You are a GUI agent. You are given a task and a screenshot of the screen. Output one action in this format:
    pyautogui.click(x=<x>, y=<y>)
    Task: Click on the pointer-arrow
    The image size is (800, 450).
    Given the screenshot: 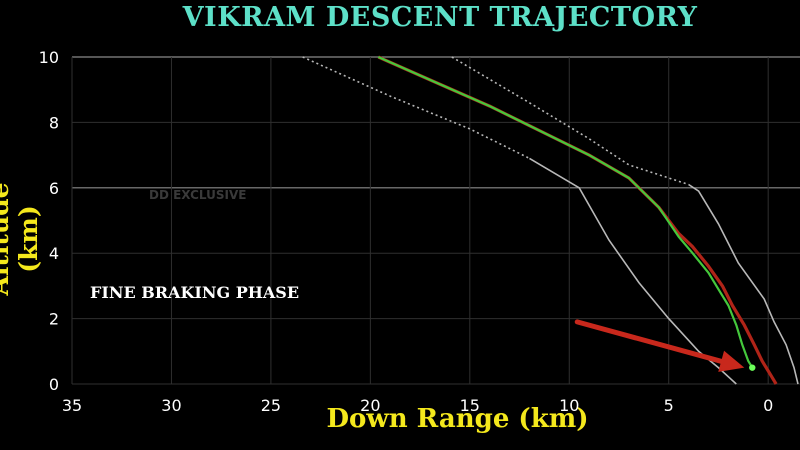 What is the action you would take?
    pyautogui.click(x=659, y=345)
    